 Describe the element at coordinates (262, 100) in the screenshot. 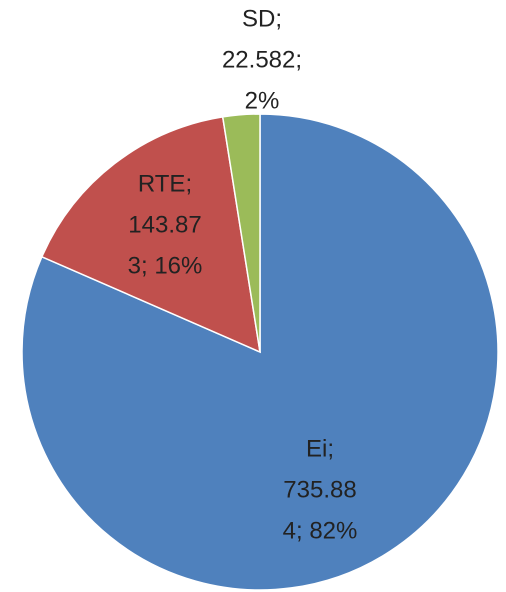

I see `data-label: 2%` at that location.